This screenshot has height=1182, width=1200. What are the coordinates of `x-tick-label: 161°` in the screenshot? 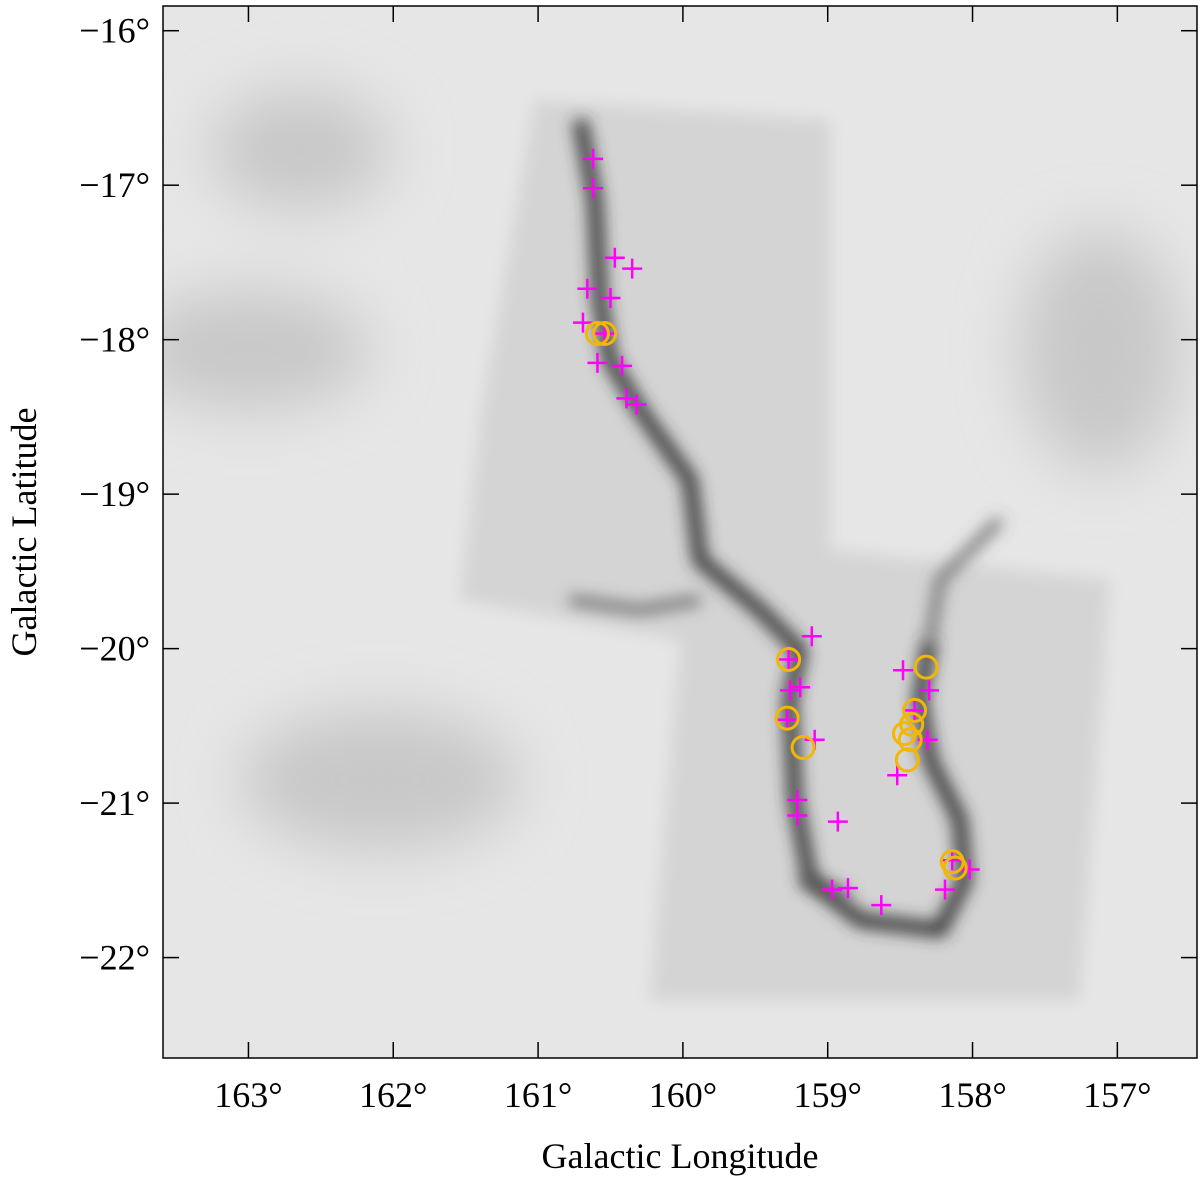 It's located at (538, 1095).